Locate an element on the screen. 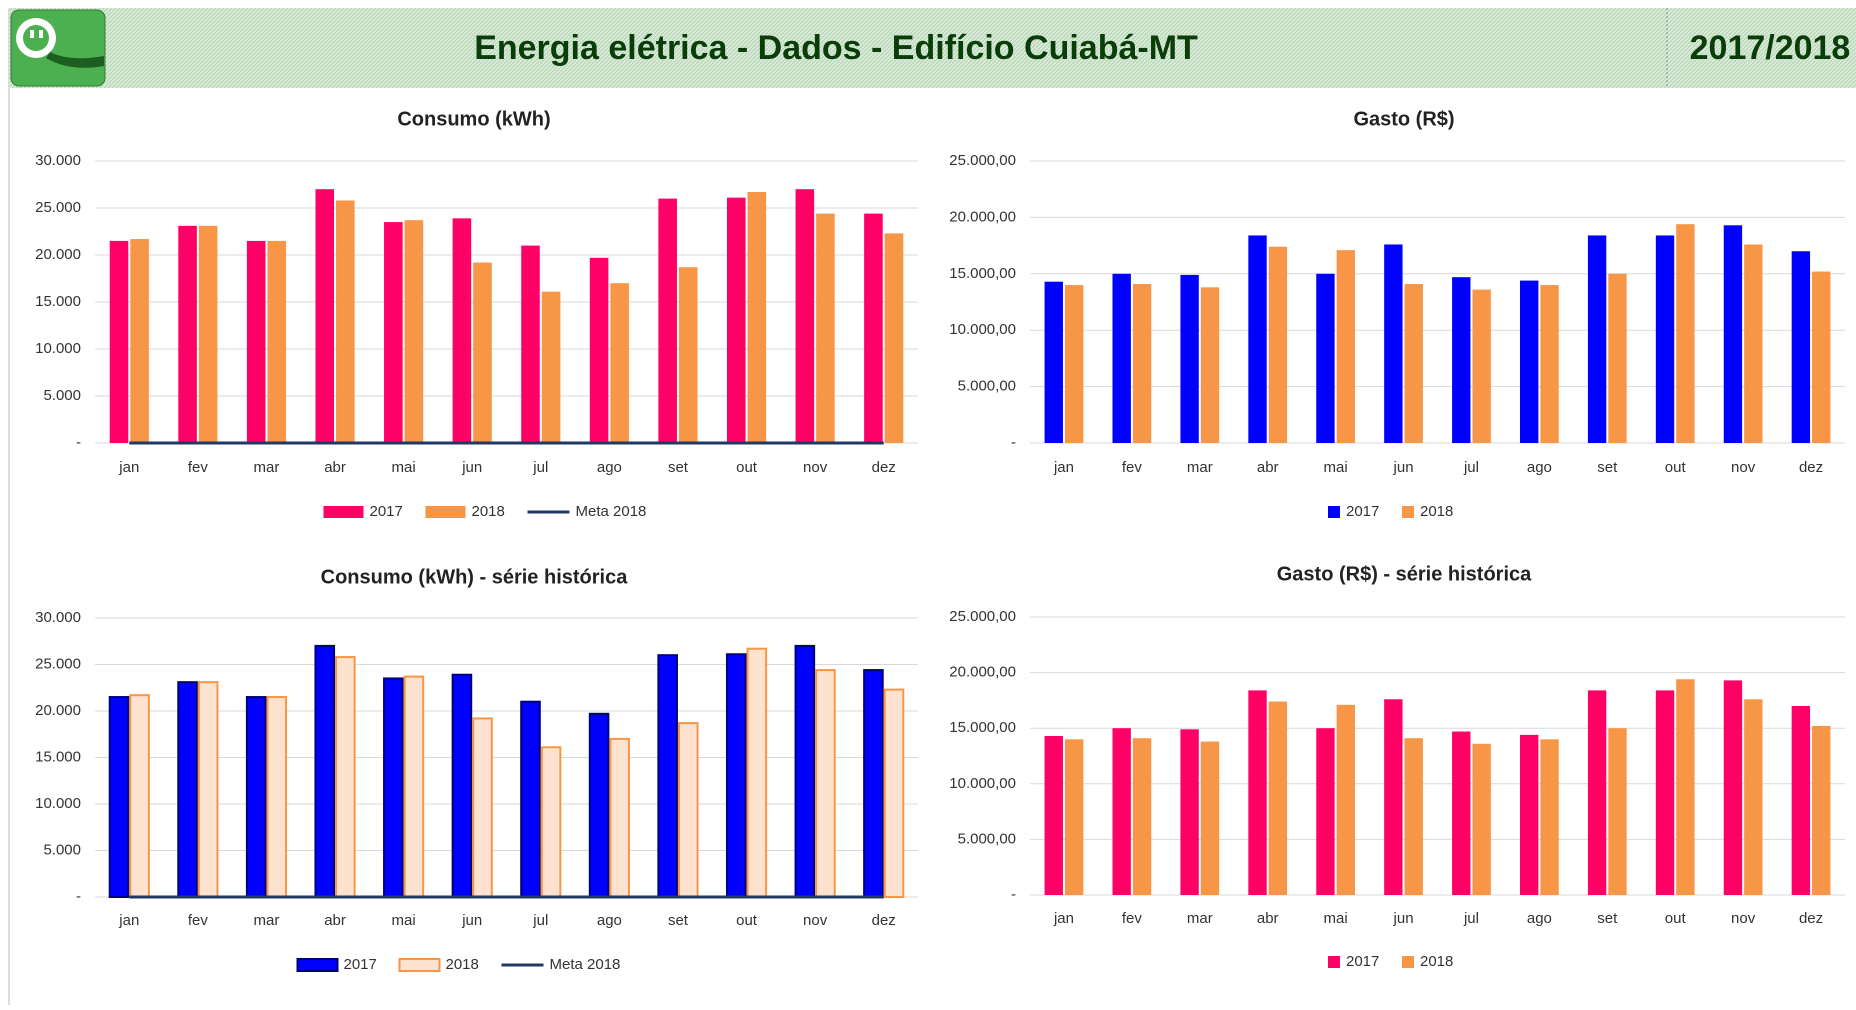 This screenshot has width=1856, height=1010. chart-title: Consumo (kWh) - série histórica is located at coordinates (475, 577).